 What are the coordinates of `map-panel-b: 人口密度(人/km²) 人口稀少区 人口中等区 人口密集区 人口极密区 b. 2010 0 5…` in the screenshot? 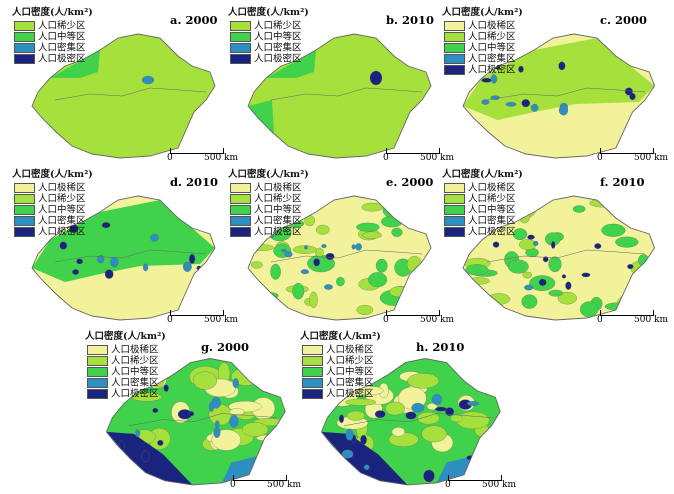 It's located at (340, 85).